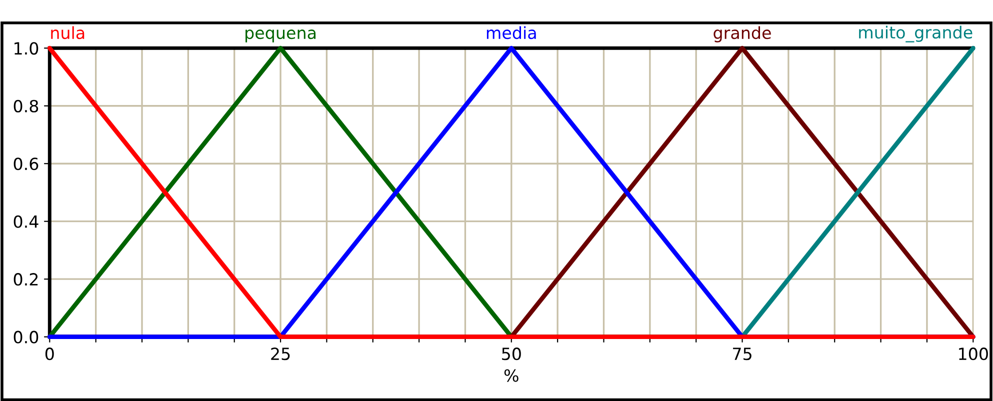 The height and width of the screenshot is (401, 993). I want to click on y-tick-label: 0.2, so click(26, 279).